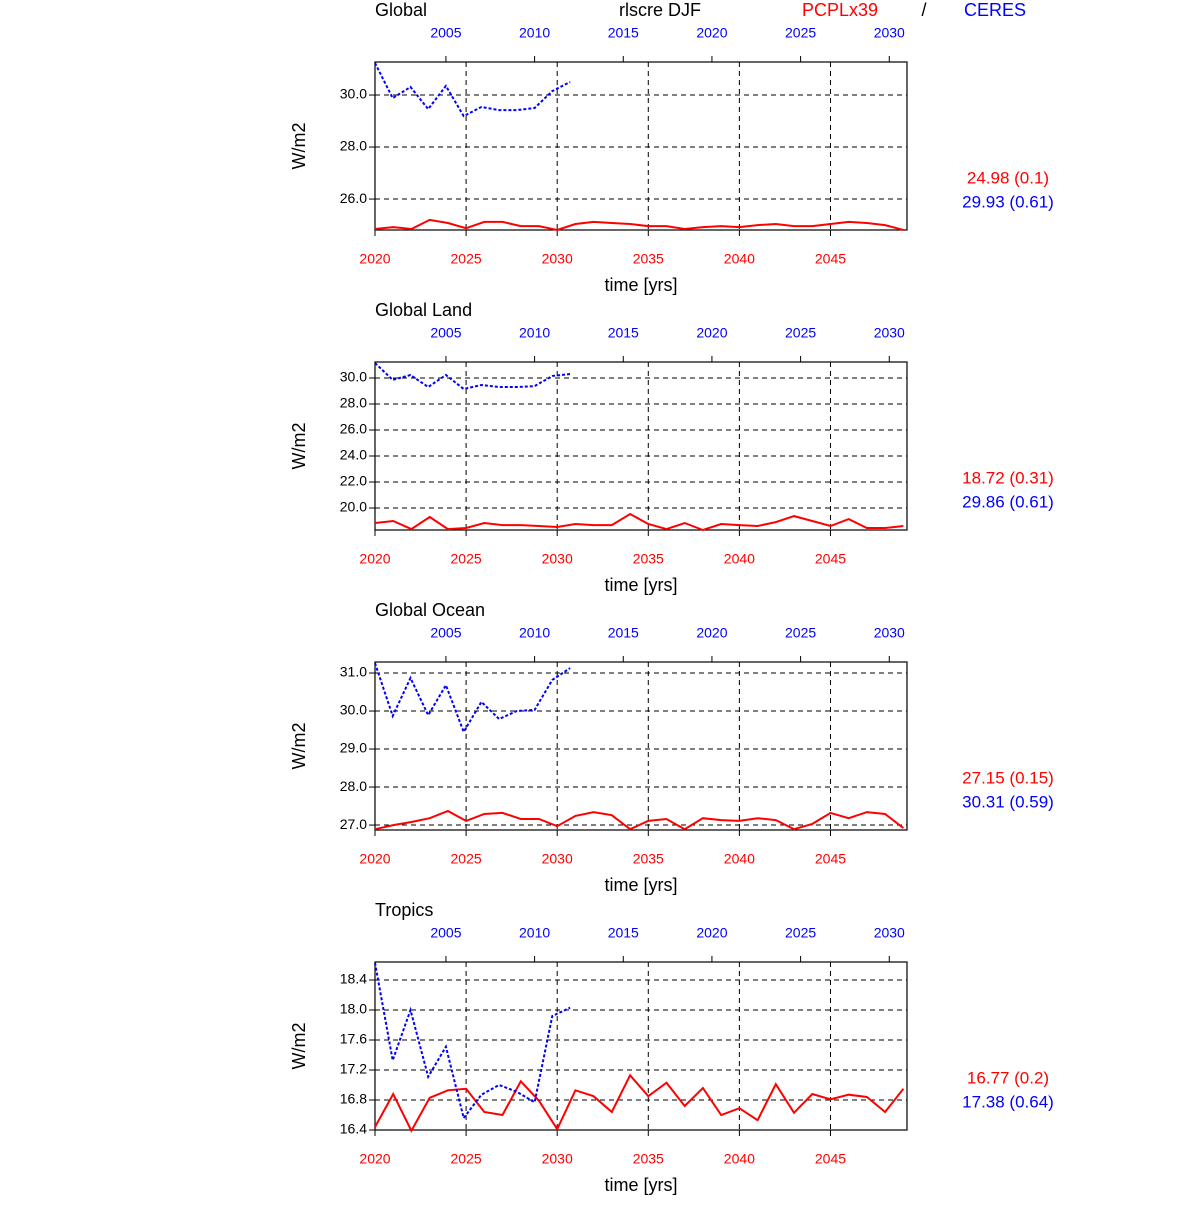  Describe the element at coordinates (660, 10) in the screenshot. I see `figure-title: rlscre DJF` at that location.